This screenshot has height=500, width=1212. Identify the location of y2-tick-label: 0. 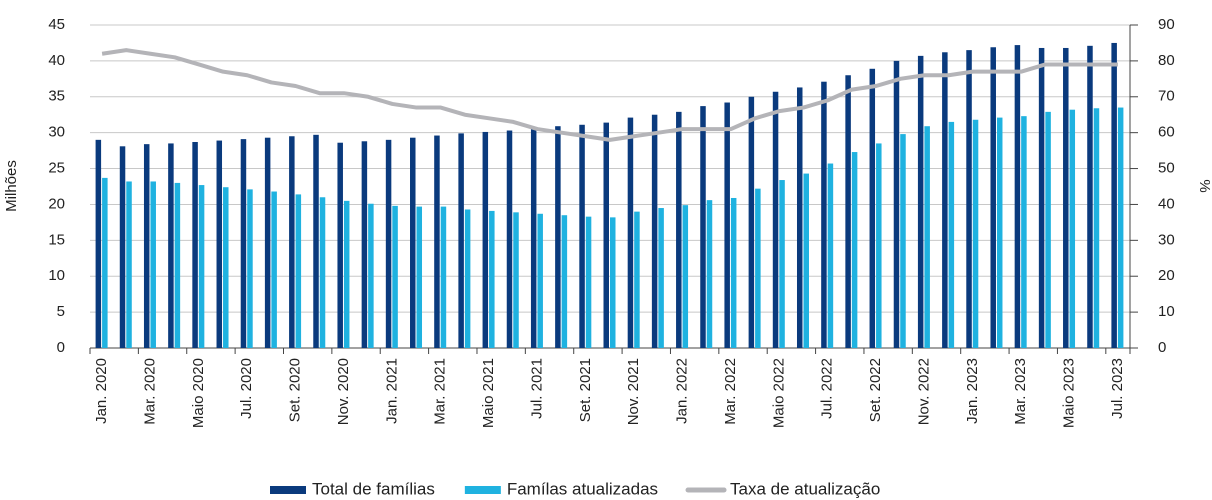
(1162, 347).